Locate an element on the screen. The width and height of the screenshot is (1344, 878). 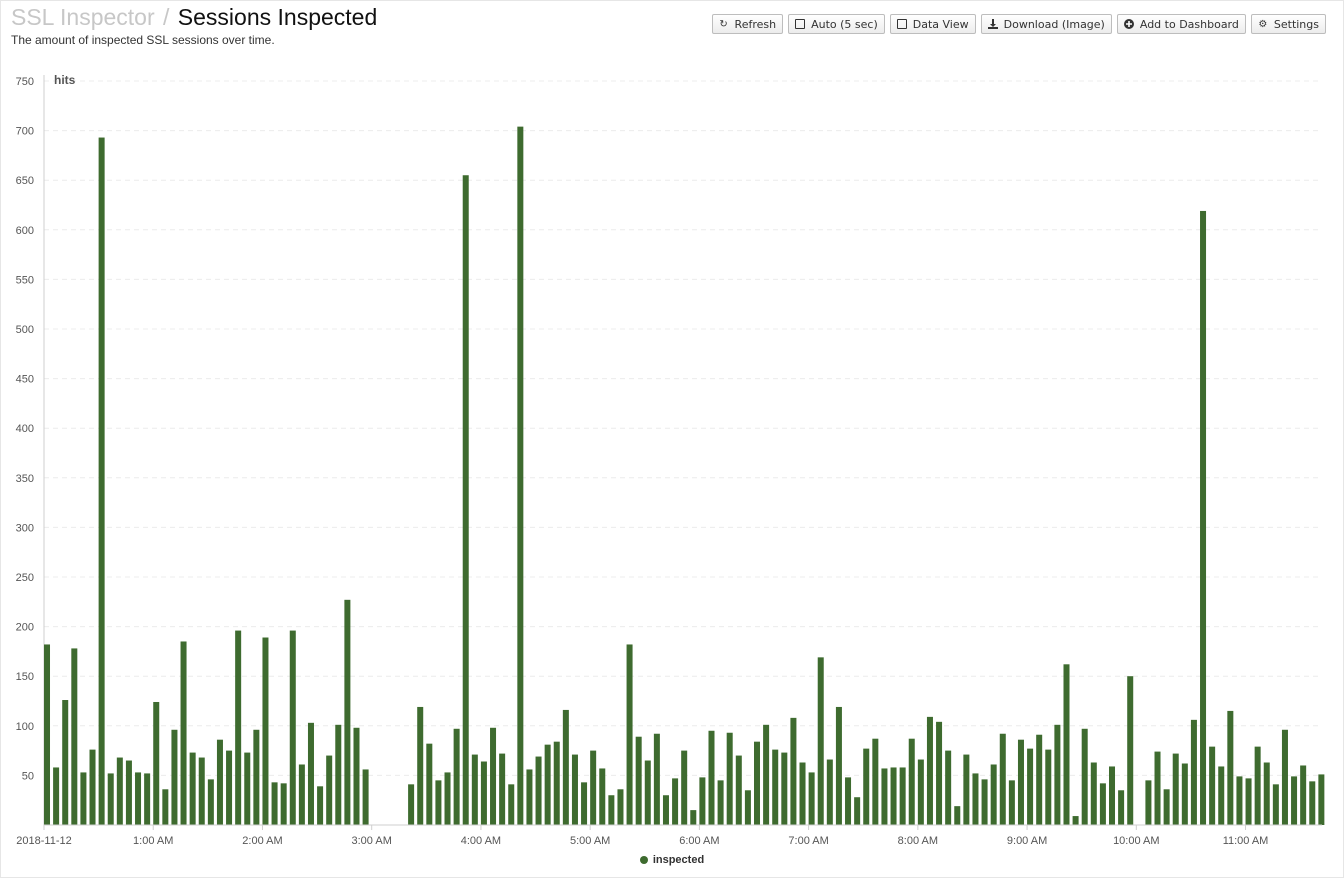
auto-refresh-toggle: Auto (5 sec) is located at coordinates (836, 24).